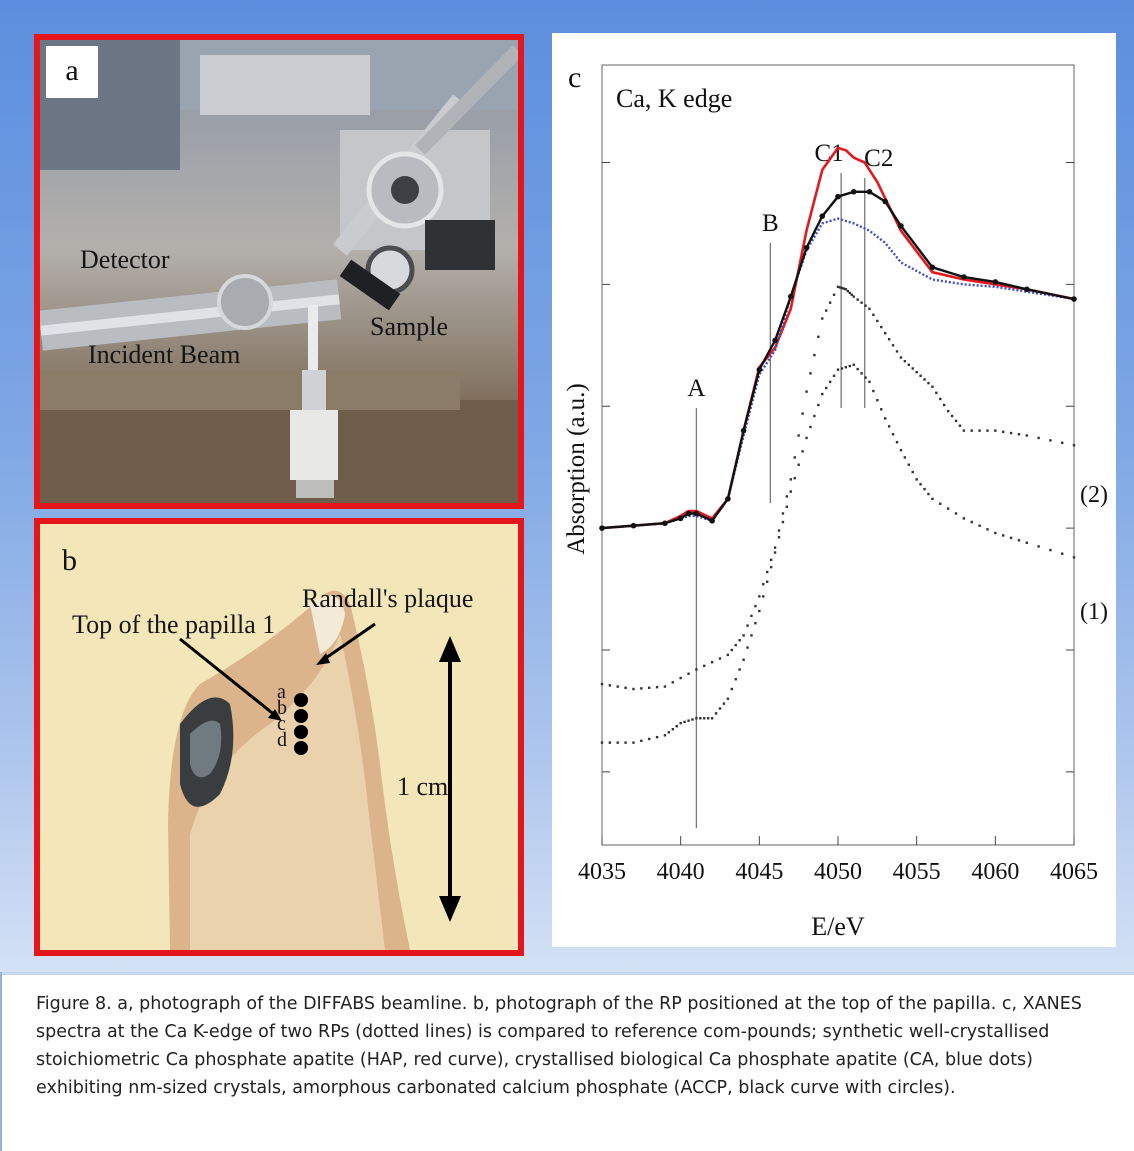 This screenshot has width=1134, height=1151. I want to click on x-tick-label: 4050, so click(838, 872).